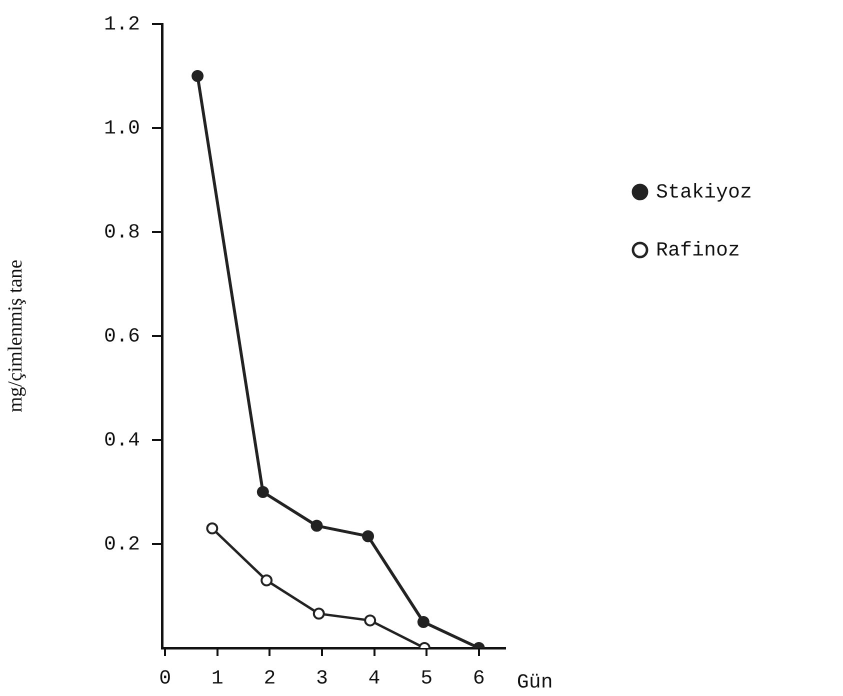  I want to click on x-tick-label: 5, so click(426, 678).